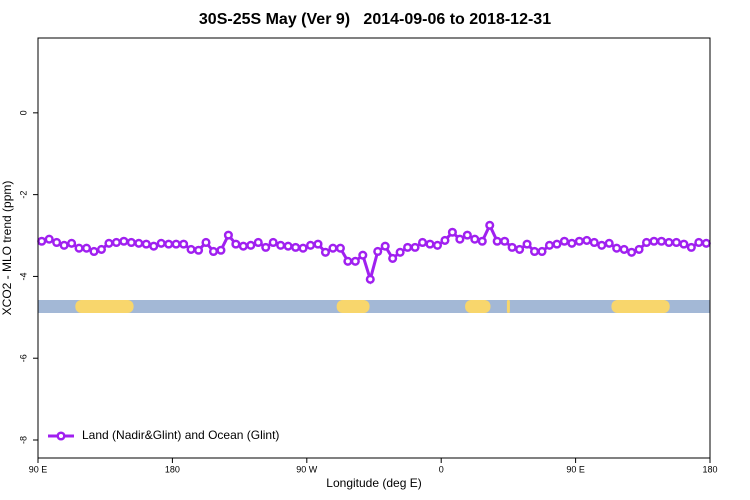  What do you see at coordinates (23, 112) in the screenshot?
I see `y-tick-label: 0` at bounding box center [23, 112].